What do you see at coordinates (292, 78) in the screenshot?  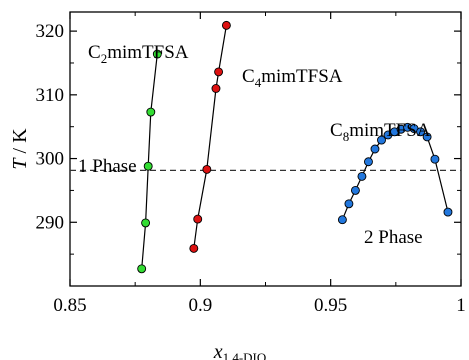 I see `series-label-c4: C4mimTFSA` at bounding box center [292, 78].